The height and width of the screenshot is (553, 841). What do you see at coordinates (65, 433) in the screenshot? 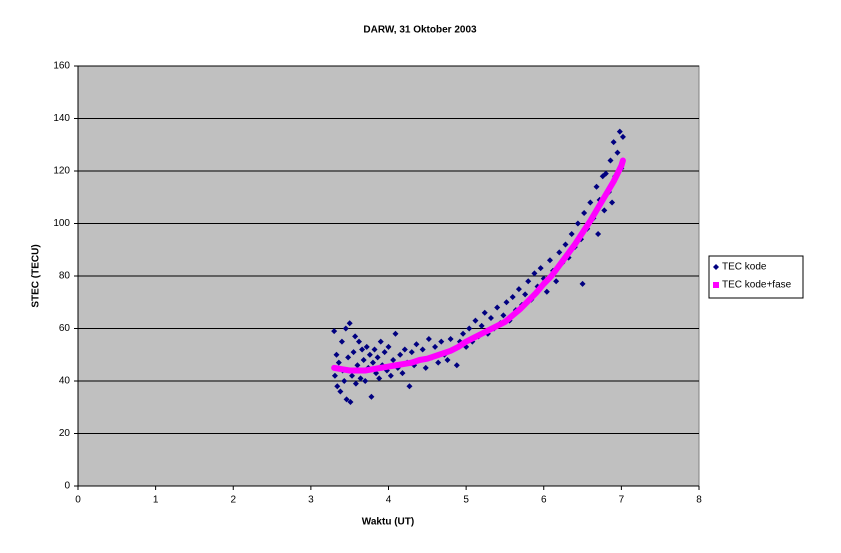
I see `y-tick-label: 20` at bounding box center [65, 433].